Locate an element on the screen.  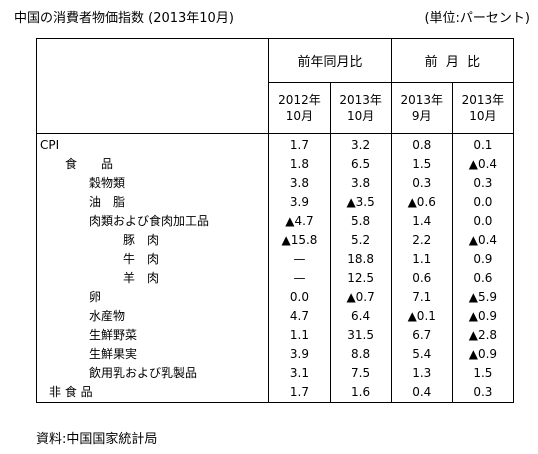
table-row: 穀物類 3.8 3.8 0.3 0.3 is located at coordinates (275, 183).